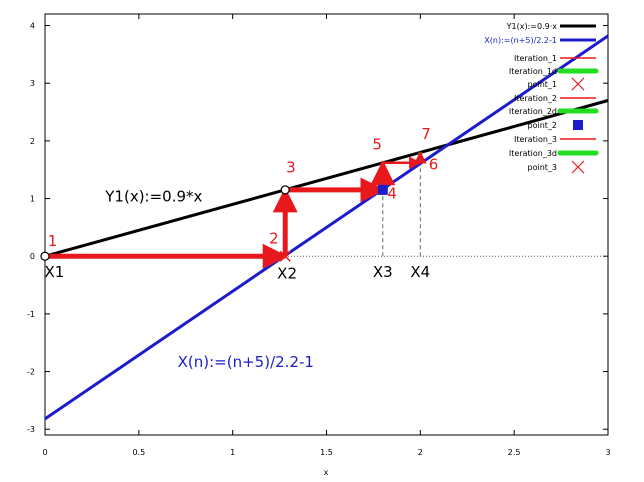 Image resolution: width=644 pixels, height=482 pixels. I want to click on cross-marker, so click(285, 256).